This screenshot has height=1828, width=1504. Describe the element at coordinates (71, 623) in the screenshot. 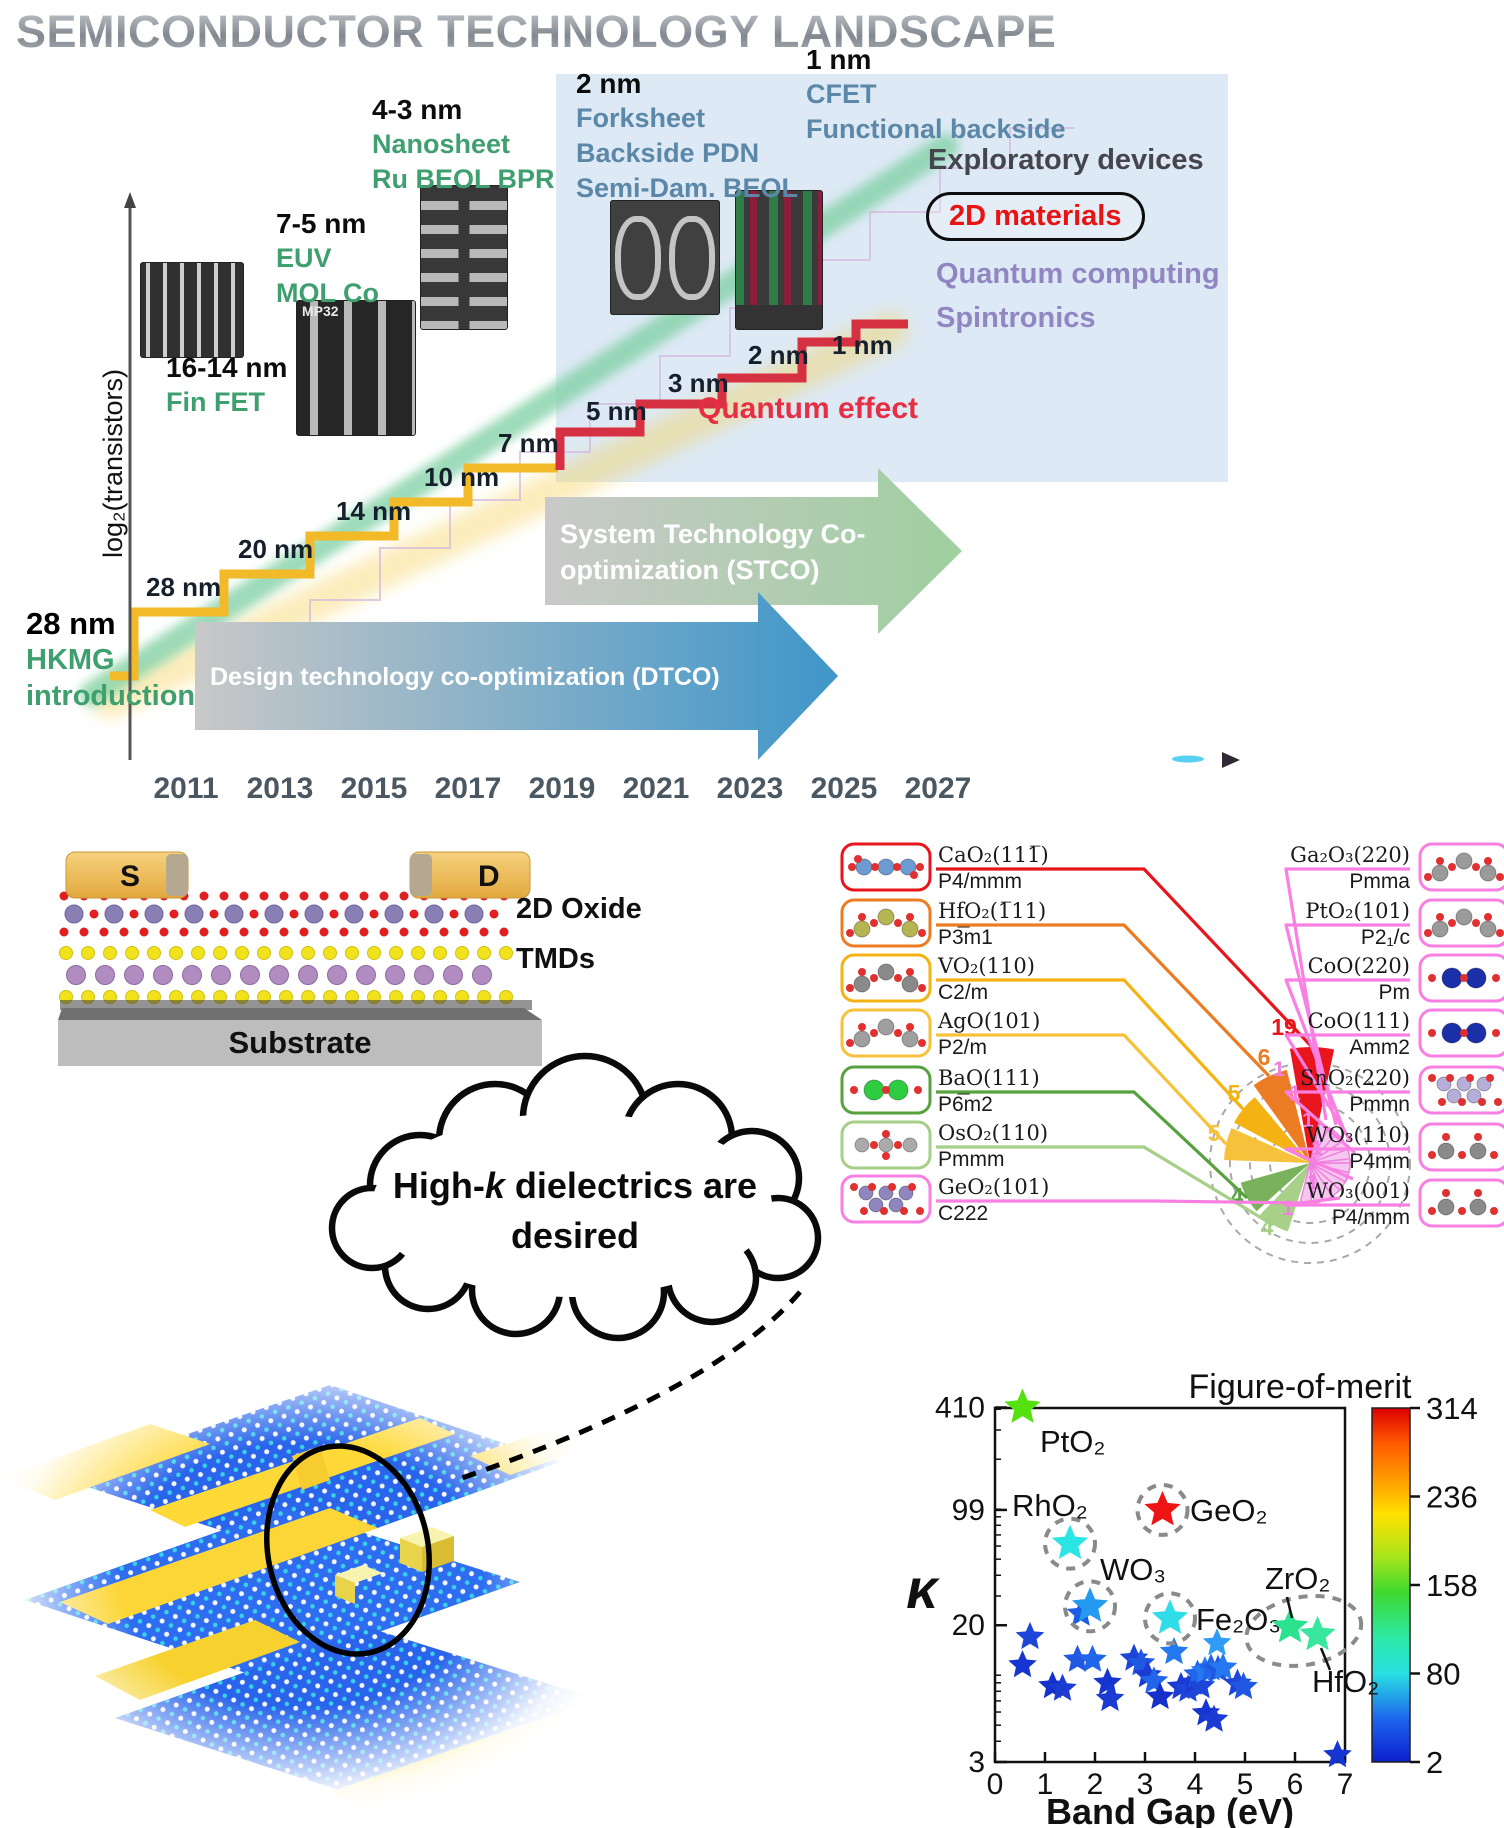

I see `start-node: 28 nm` at that location.